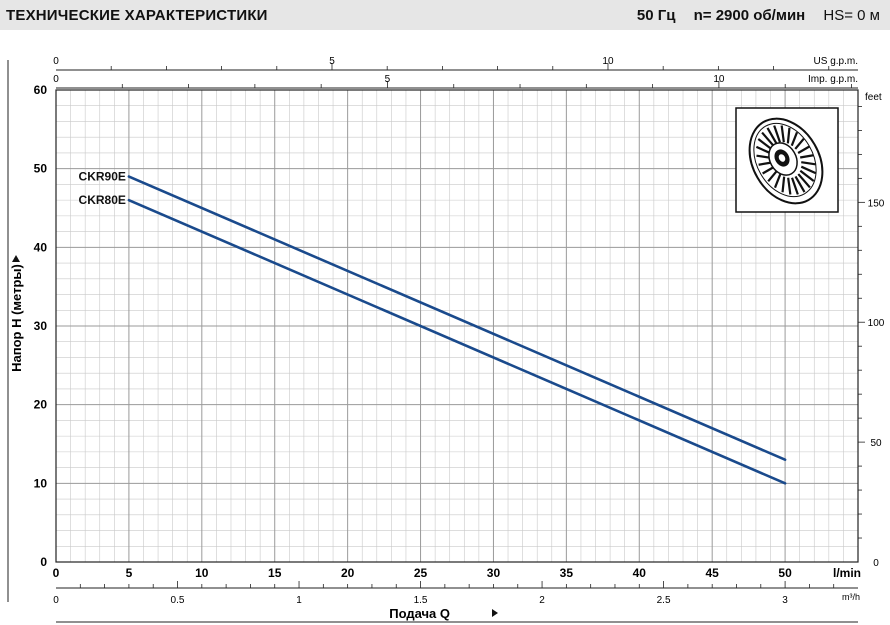 This screenshot has width=890, height=625. I want to click on x-tick-label: 10, so click(202, 573).